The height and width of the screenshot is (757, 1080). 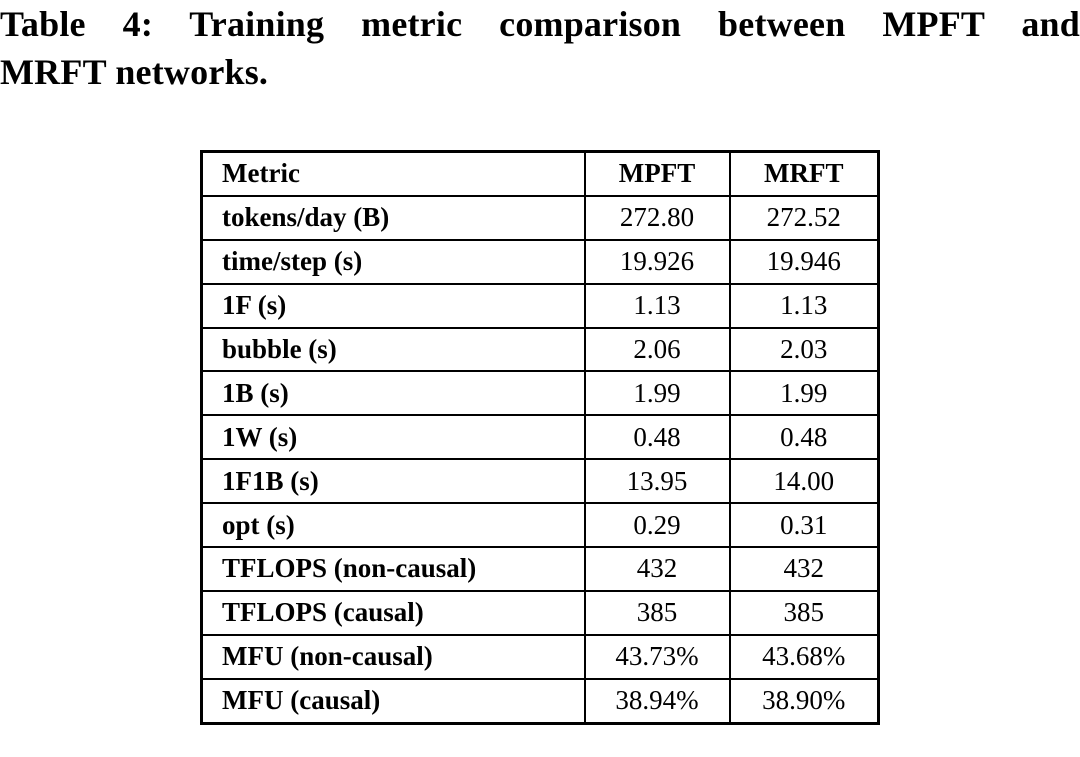 What do you see at coordinates (804, 701) in the screenshot?
I see `mrft-value-cell: 38.90%` at bounding box center [804, 701].